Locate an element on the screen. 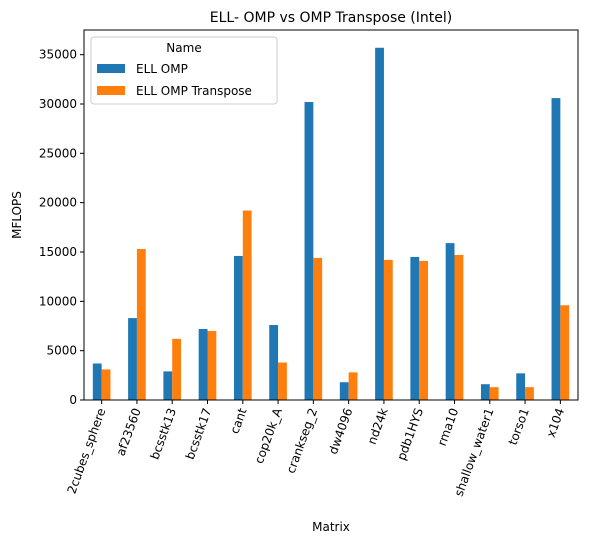 The height and width of the screenshot is (545, 589). y-axis-label: MFLOPS is located at coordinates (17, 215).